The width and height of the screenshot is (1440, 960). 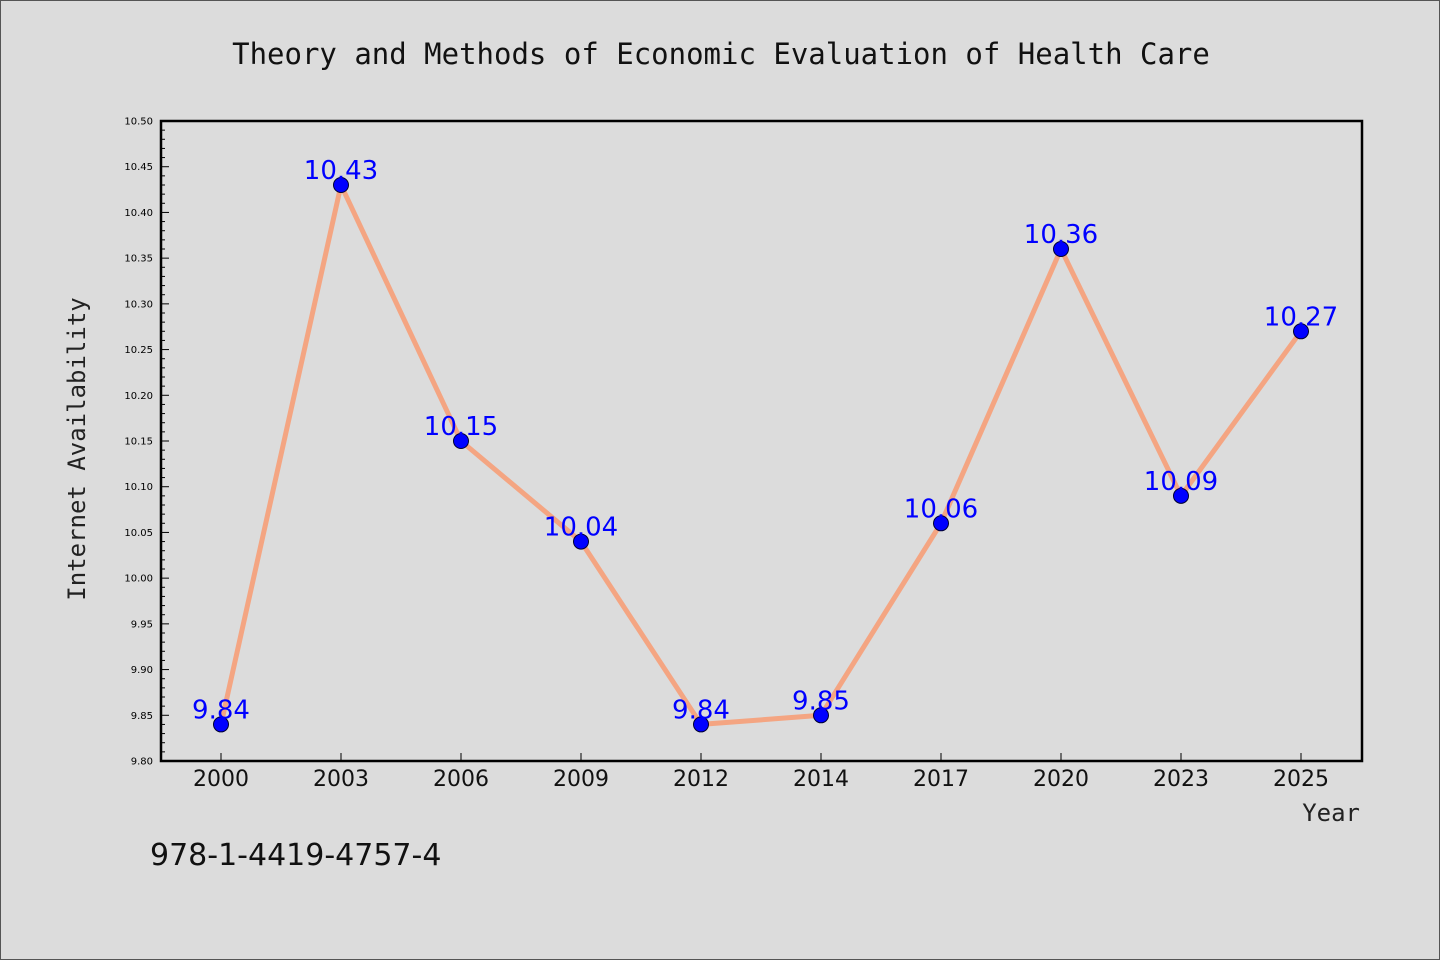 I want to click on y-tick-label: 9.90, so click(x=142, y=670).